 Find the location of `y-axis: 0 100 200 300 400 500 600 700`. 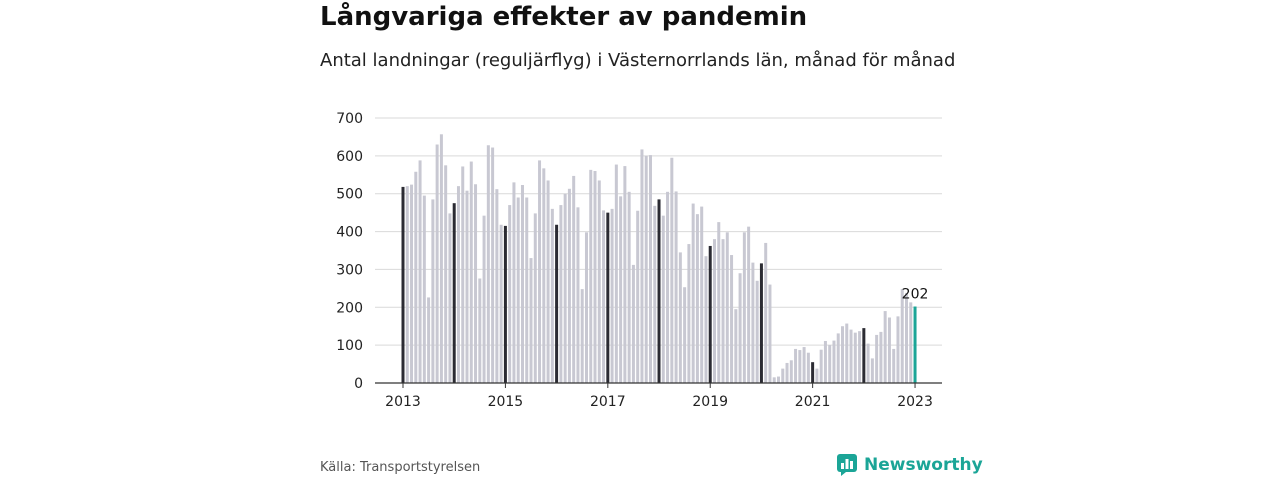

y-axis: 0 100 200 300 400 500 600 700 is located at coordinates (349, 251).